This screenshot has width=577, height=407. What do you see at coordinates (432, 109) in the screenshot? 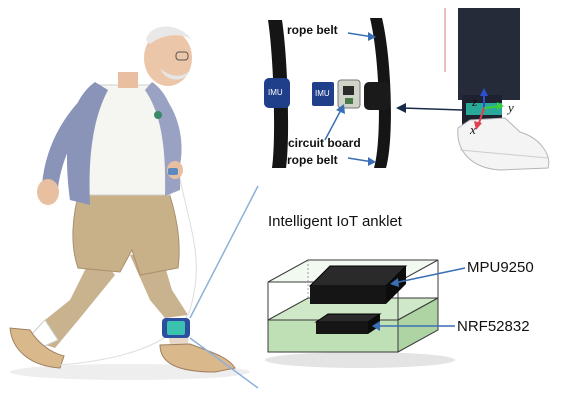
I see `arrow-leg-to-belt` at bounding box center [432, 109].